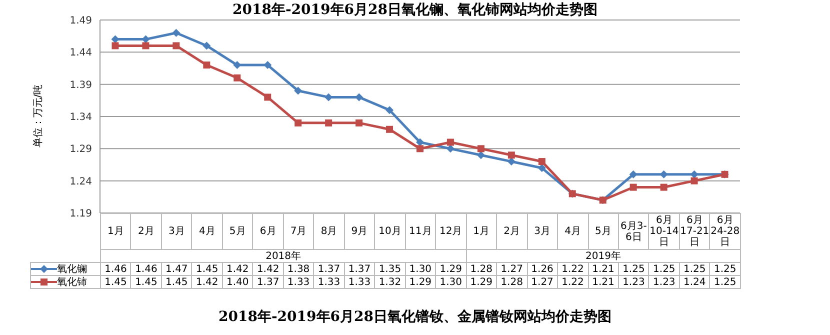 The height and width of the screenshot is (335, 830). What do you see at coordinates (633, 282) in the screenshot?
I see `data-label: 1.23` at bounding box center [633, 282].